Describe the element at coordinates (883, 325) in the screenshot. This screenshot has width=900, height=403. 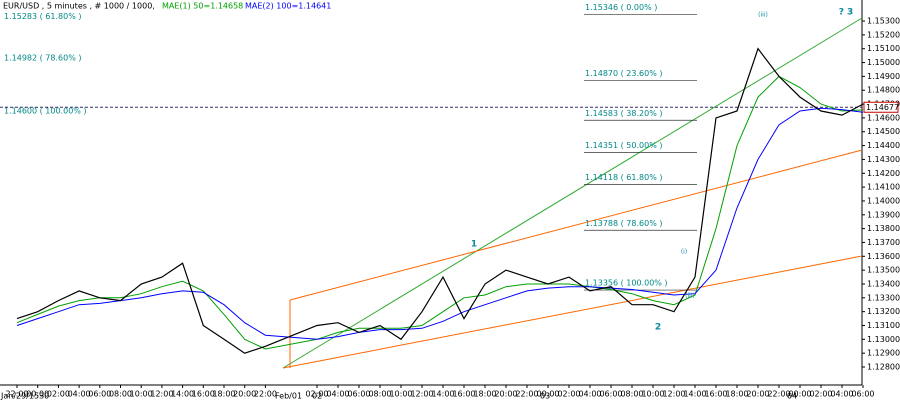
I see `y-tick-label: 1.13100` at that location.